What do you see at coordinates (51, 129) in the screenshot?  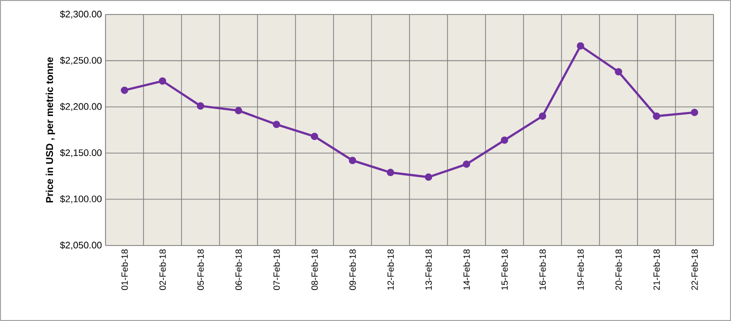 I see `y-axis-title: Price in USD , per metric tonne` at bounding box center [51, 129].